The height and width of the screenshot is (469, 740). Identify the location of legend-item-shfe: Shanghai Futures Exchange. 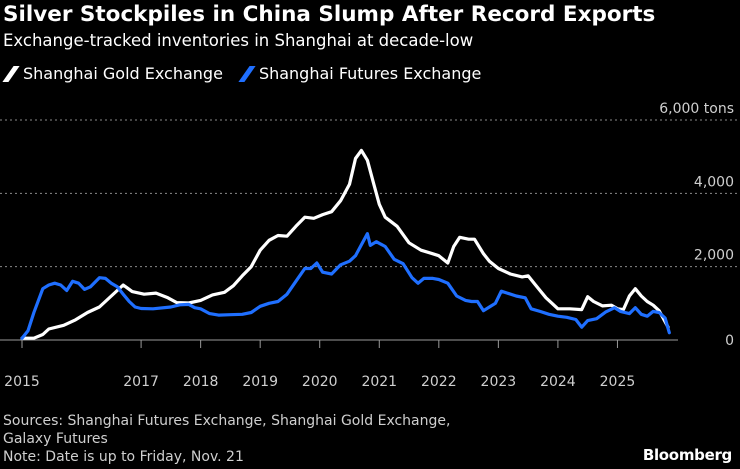
(360, 73).